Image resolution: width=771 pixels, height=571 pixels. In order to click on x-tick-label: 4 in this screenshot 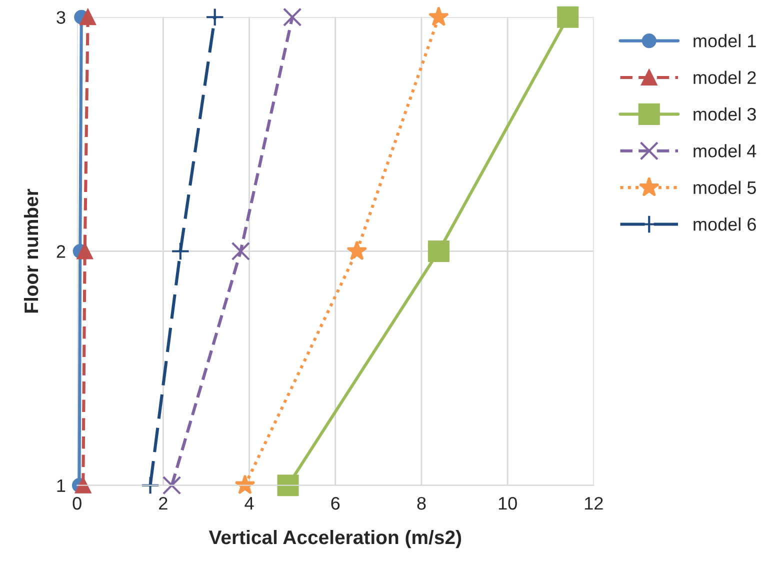, I will do `click(249, 503)`.